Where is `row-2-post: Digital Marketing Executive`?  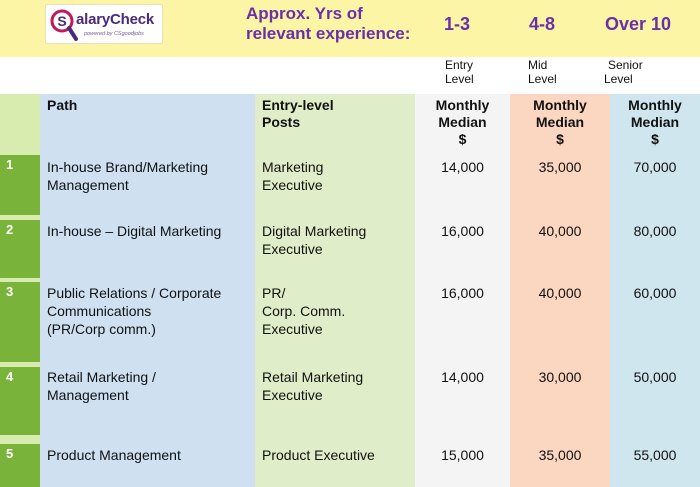 row-2-post: Digital Marketing Executive is located at coordinates (314, 240).